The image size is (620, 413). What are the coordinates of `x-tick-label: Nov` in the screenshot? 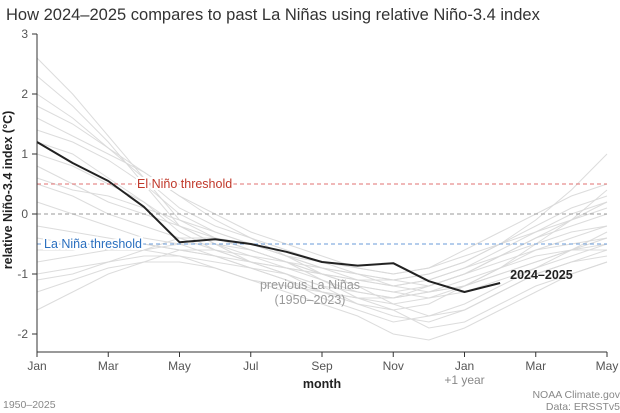 It's located at (393, 366).